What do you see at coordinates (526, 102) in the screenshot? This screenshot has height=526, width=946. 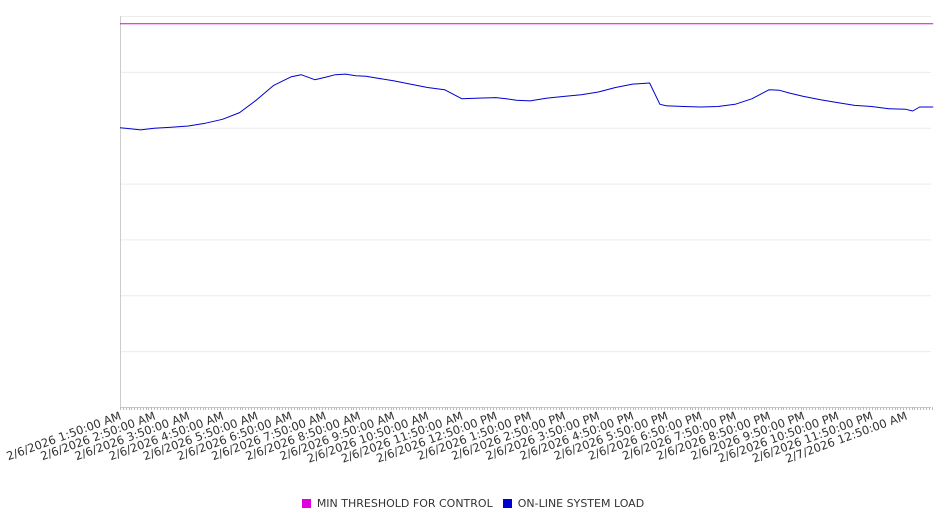 I see `series-line-system-load` at bounding box center [526, 102].